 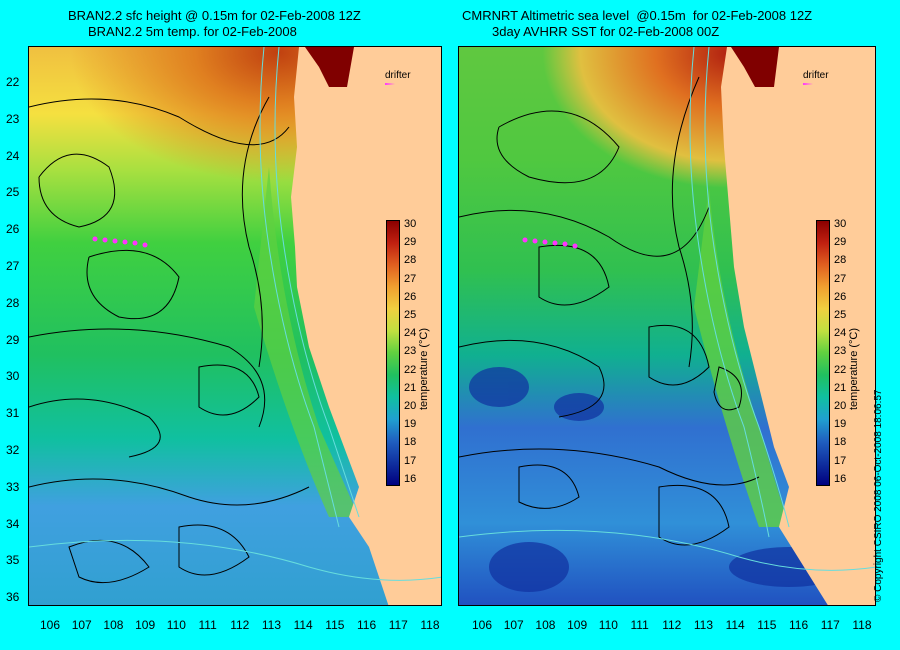 What do you see at coordinates (306, 342) in the screenshot?
I see `coastal-current` at bounding box center [306, 342].